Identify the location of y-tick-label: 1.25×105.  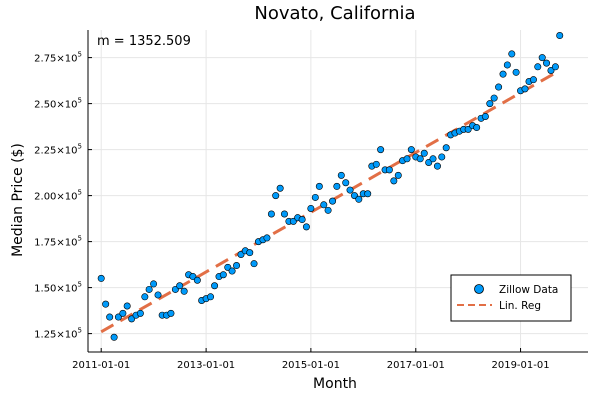
(58, 334).